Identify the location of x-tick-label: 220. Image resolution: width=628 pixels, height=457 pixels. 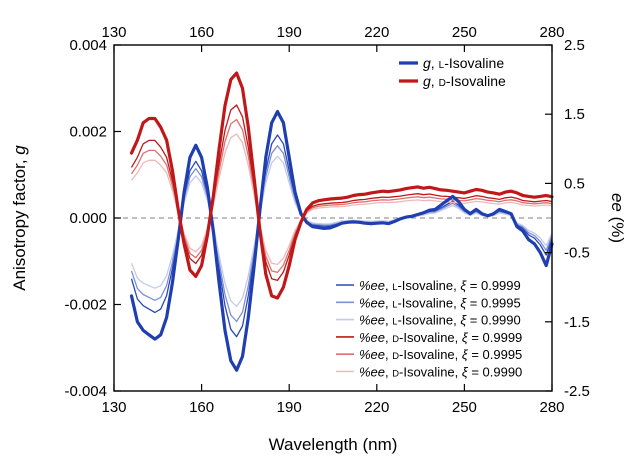
(376, 407).